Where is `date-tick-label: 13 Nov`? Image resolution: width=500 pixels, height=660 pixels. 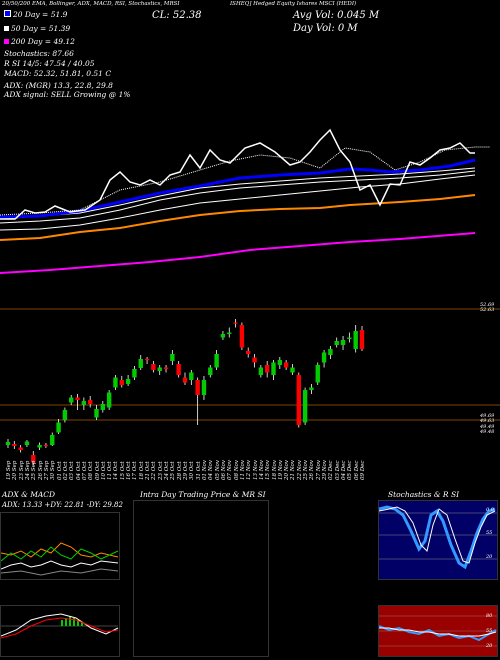
date-tick-label: 13 Nov is located at coordinates (255, 470).